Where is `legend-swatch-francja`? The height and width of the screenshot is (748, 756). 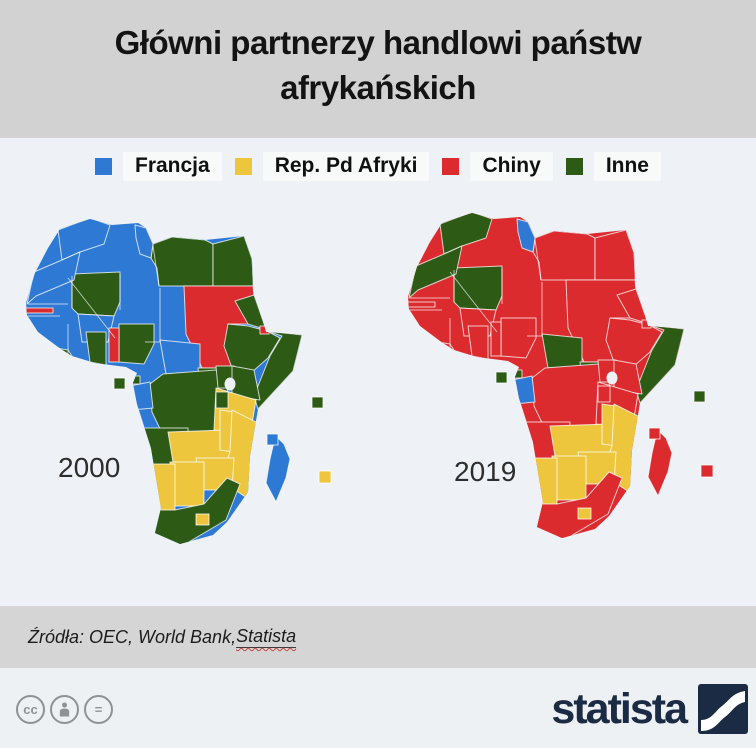
legend-swatch-francja is located at coordinates (103, 166).